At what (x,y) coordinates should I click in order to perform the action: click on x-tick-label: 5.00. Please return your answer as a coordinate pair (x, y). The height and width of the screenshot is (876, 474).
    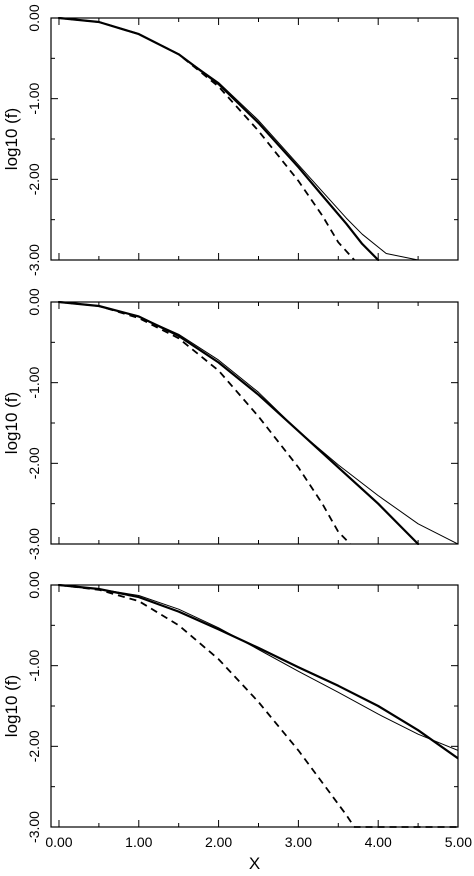
    Looking at the image, I should click on (458, 842).